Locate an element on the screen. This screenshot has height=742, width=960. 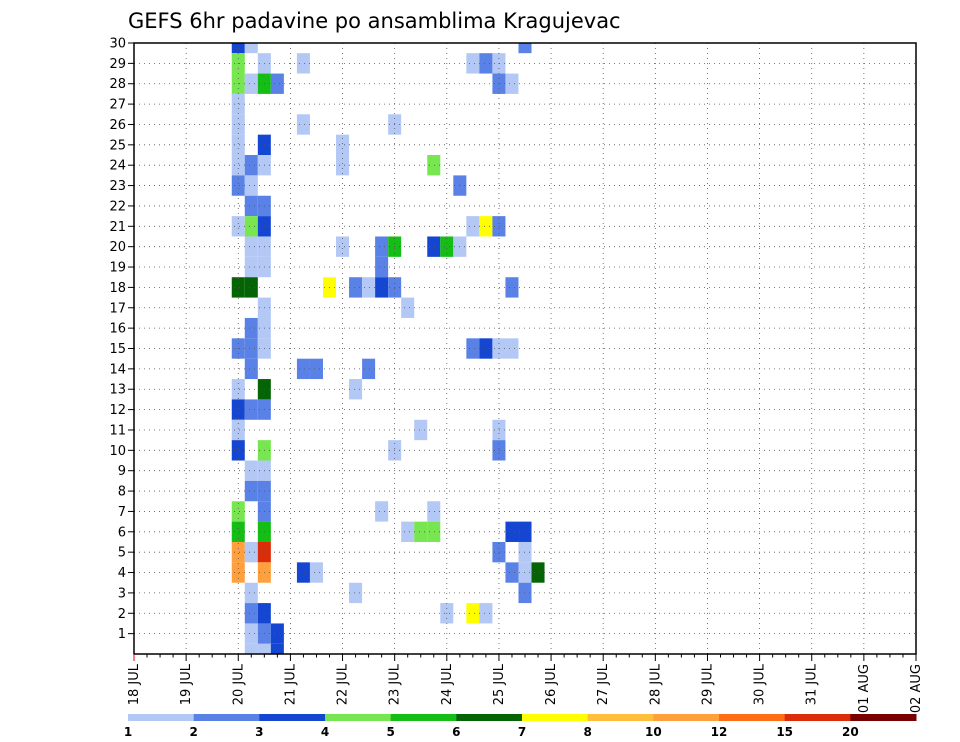
x-tick-label: 25 JUL is located at coordinates (499, 684).